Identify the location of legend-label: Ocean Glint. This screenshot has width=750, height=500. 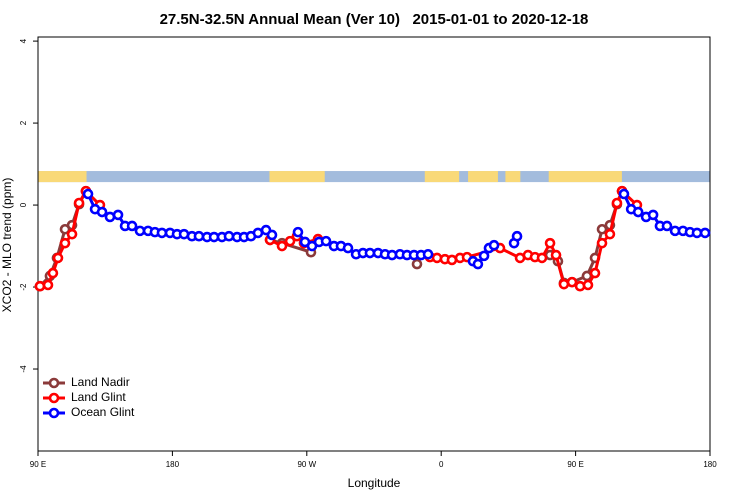
(103, 412).